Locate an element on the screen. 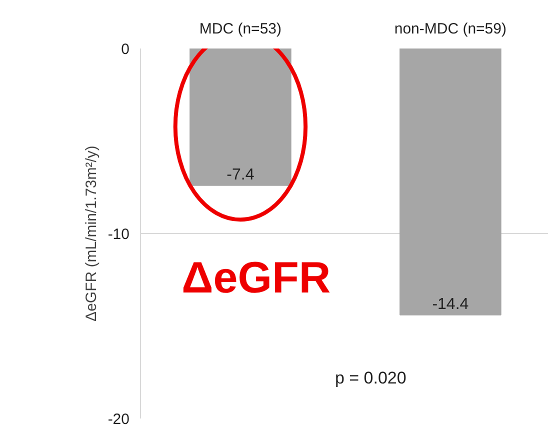 The width and height of the screenshot is (548, 427). annotation: ΔeGFR is located at coordinates (256, 277).